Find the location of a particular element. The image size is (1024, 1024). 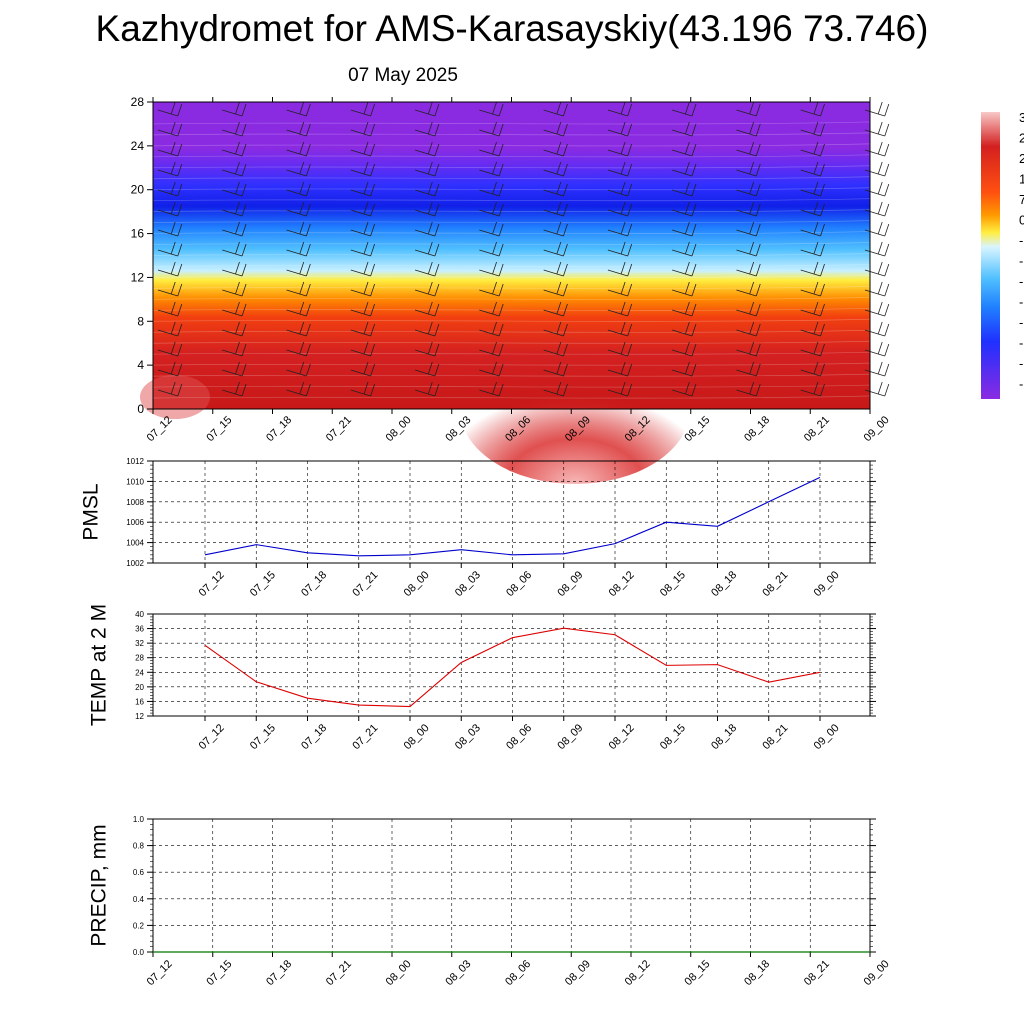

y-tick-label: 1.0 is located at coordinates (139, 819).